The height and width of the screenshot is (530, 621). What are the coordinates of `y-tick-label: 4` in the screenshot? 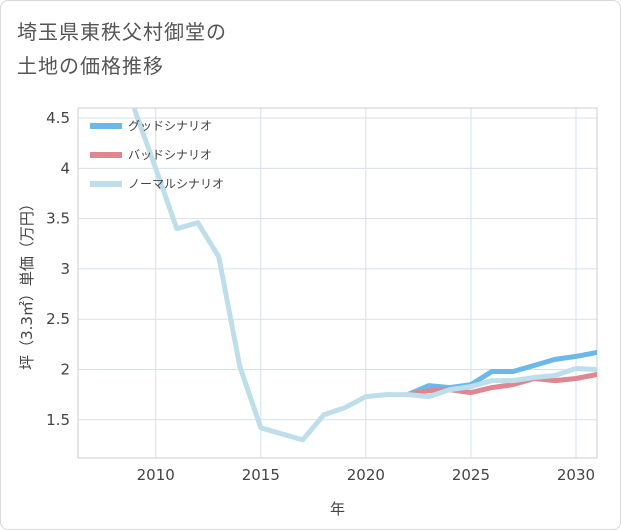 It's located at (65, 168).